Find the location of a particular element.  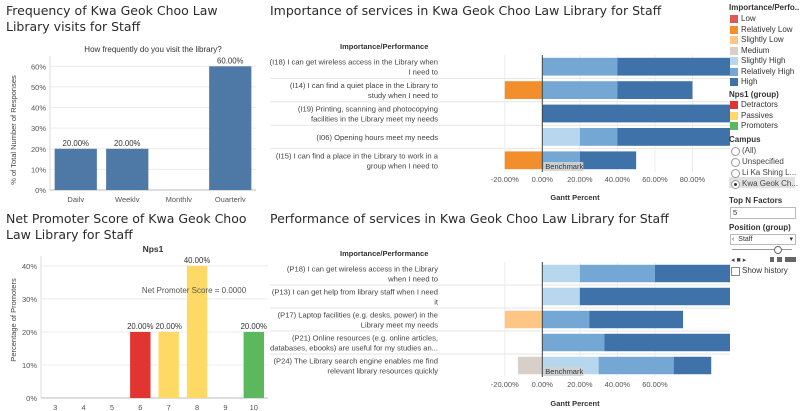

nps-legend-label: Passives is located at coordinates (757, 115).